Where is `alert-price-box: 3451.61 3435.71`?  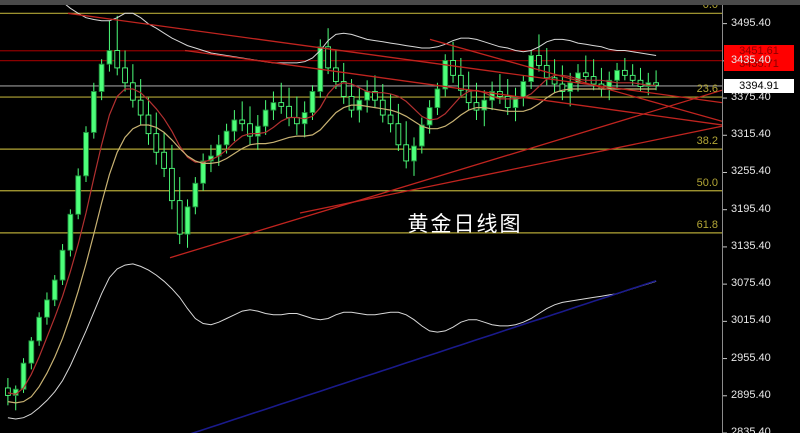
alert-price-box: 3451.61 3435.71 is located at coordinates (759, 57).